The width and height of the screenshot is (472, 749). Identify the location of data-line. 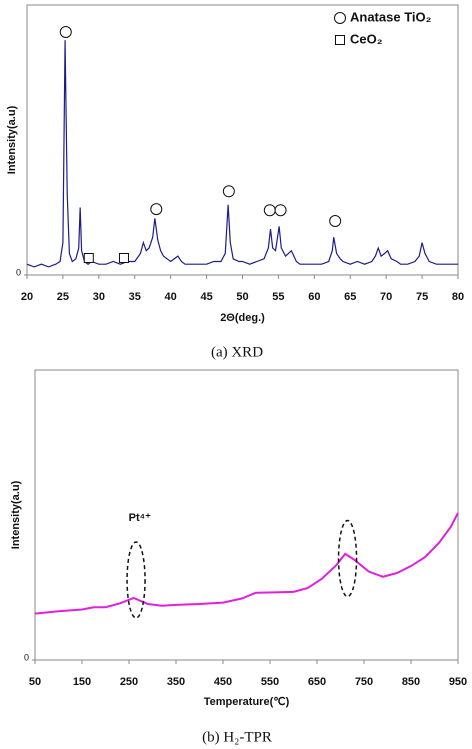
(246, 563).